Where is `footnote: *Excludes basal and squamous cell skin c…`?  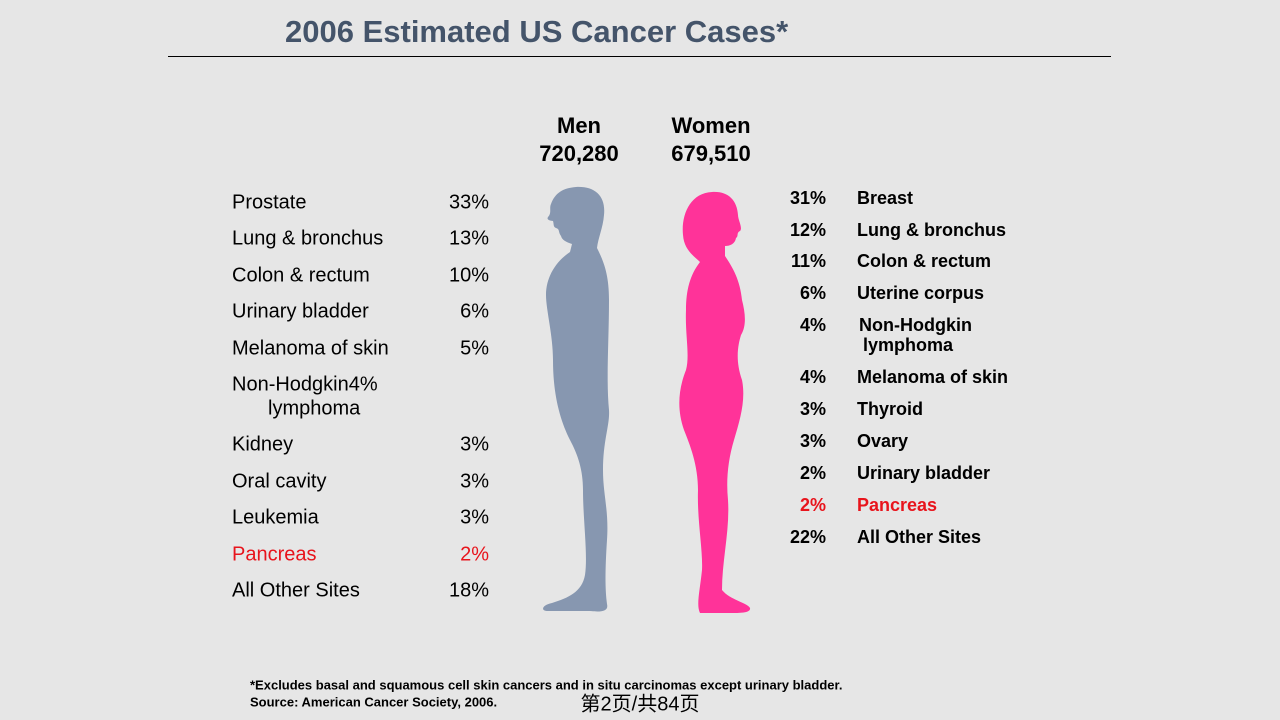
footnote: *Excludes basal and squamous cell skin c… is located at coordinates (546, 684).